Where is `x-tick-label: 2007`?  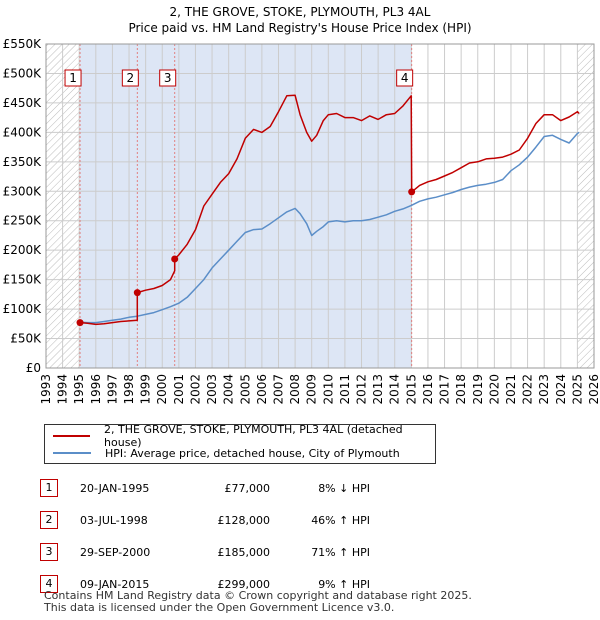 x-tick-label: 2007 is located at coordinates (278, 389).